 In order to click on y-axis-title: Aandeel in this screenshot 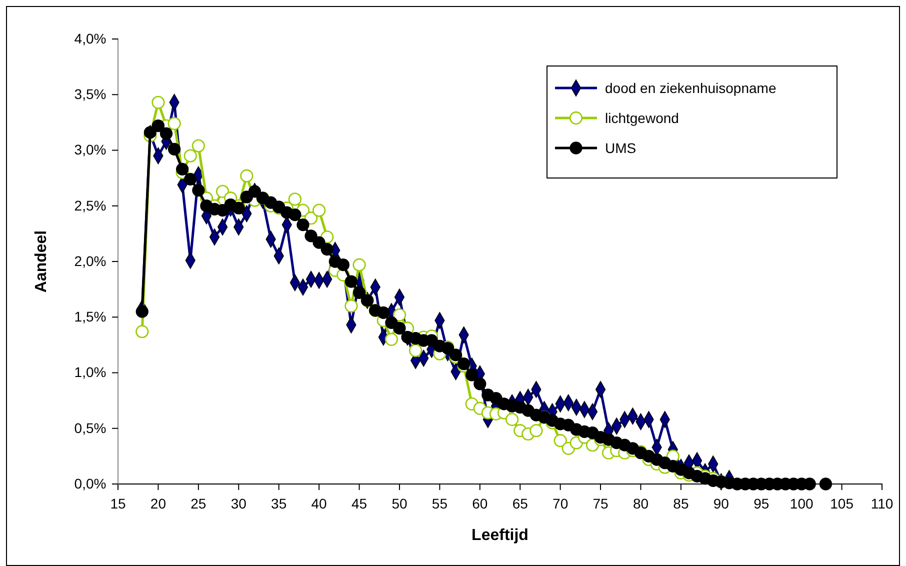, I will do `click(41, 261)`.